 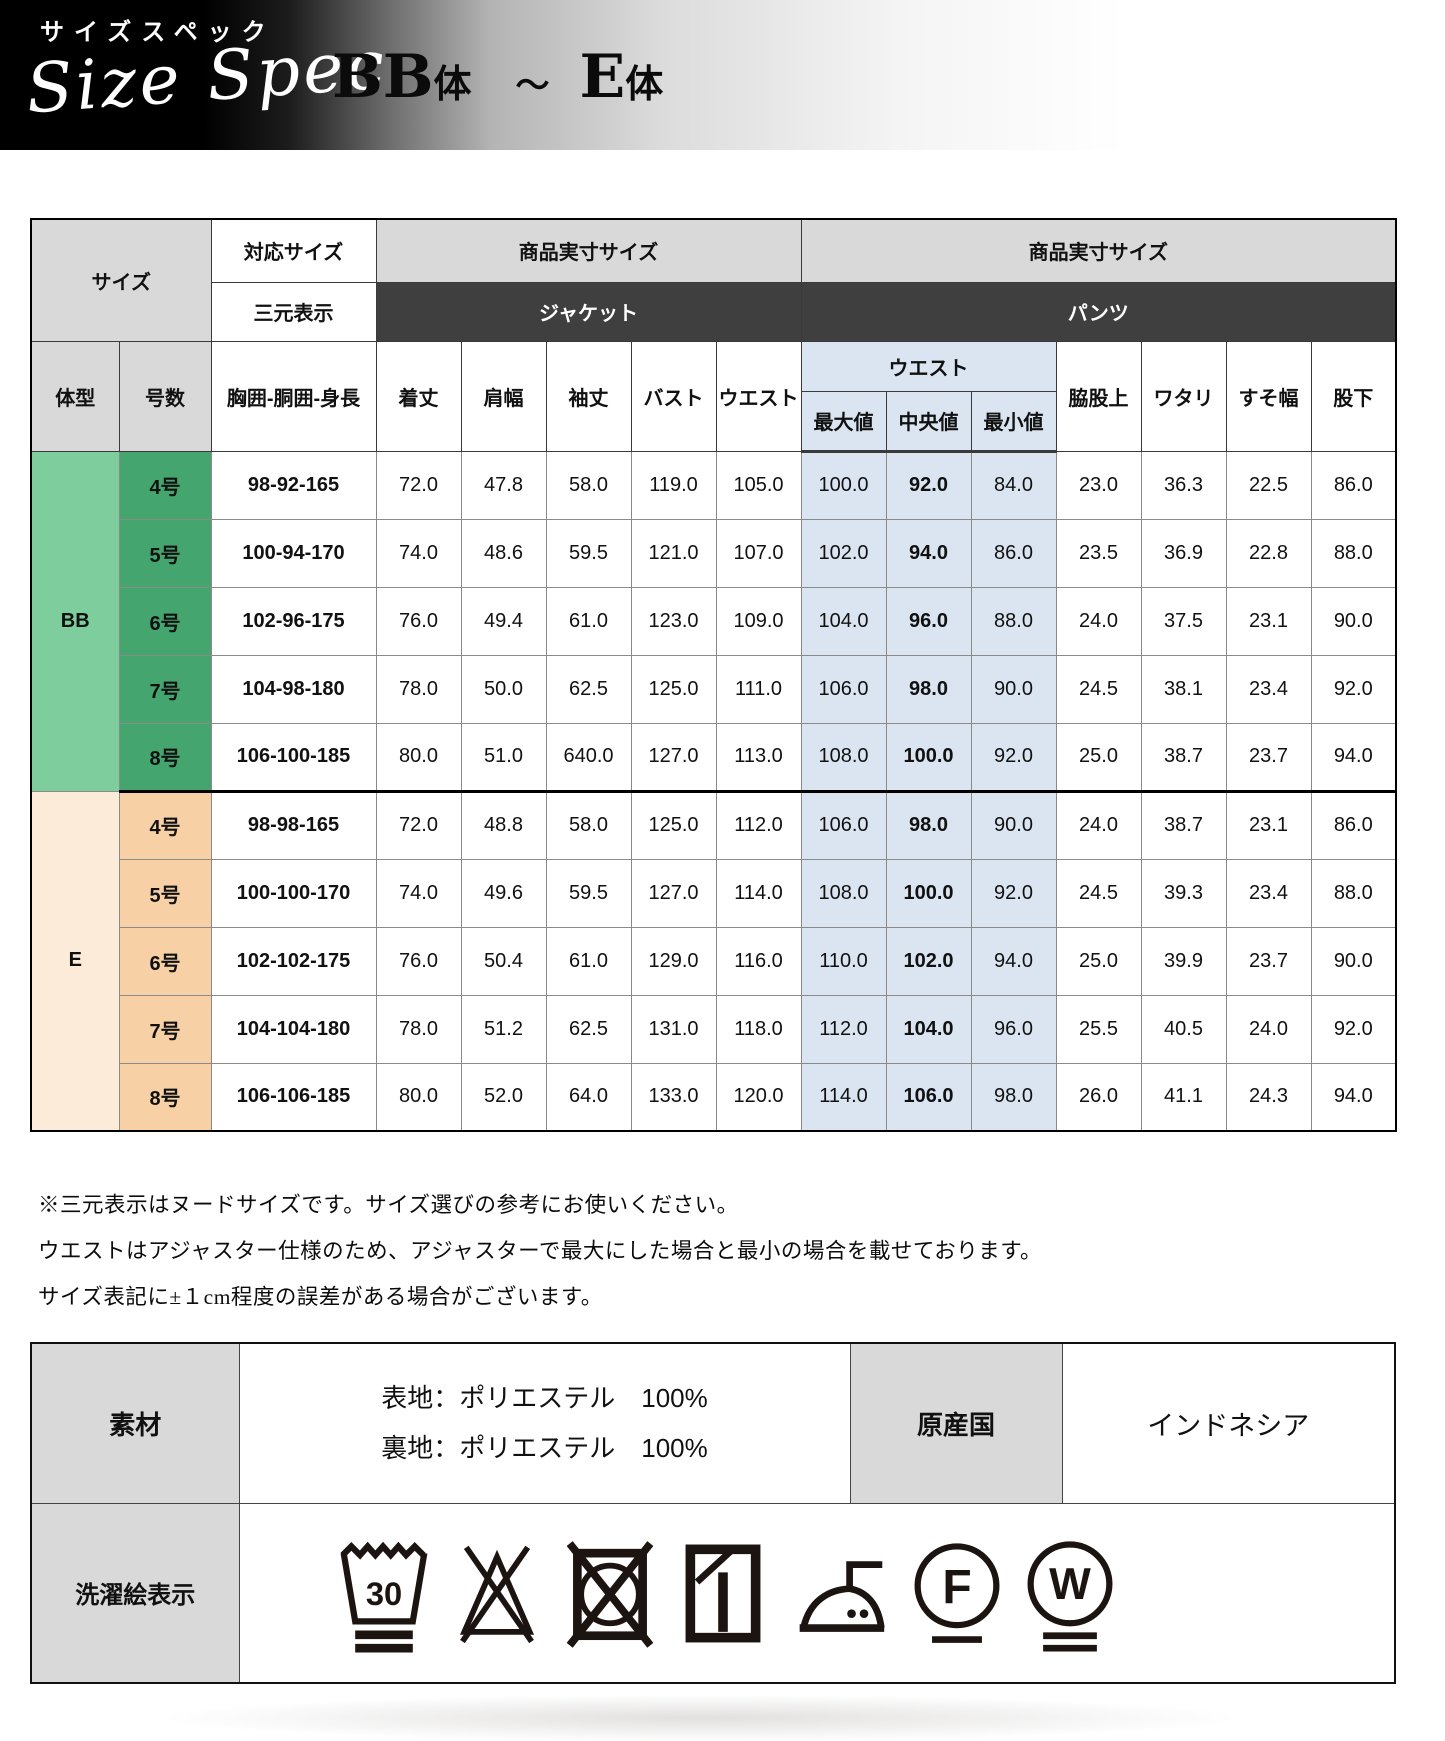 What do you see at coordinates (388, 1205) in the screenshot?
I see `note-line: ※三元表示はヌードサイズです。サイズ選びの参考にお使いください。` at bounding box center [388, 1205].